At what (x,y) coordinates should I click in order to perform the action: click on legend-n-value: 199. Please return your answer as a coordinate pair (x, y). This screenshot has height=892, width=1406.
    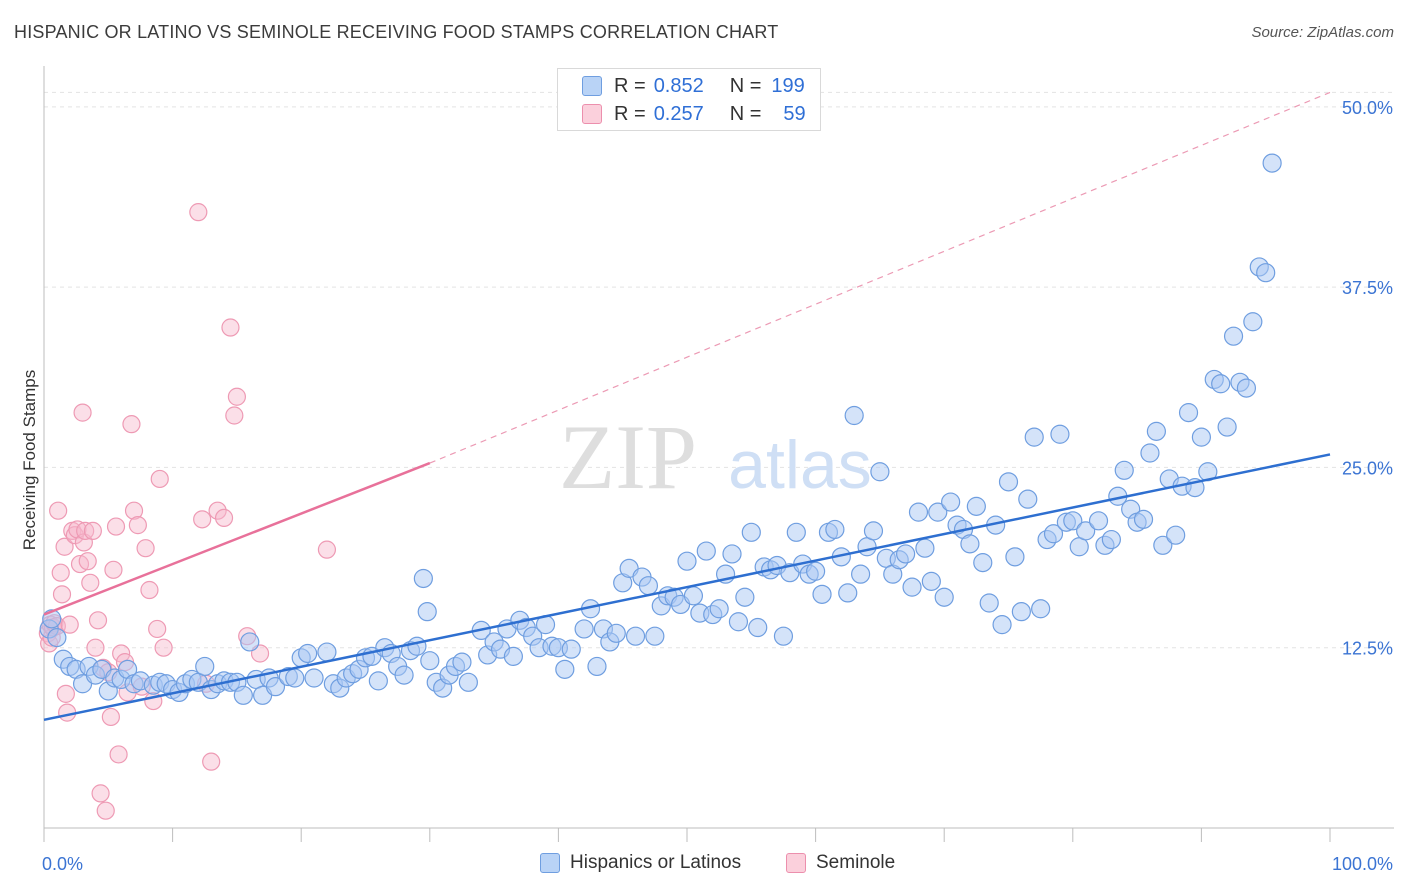
    Looking at the image, I should click on (788, 85).